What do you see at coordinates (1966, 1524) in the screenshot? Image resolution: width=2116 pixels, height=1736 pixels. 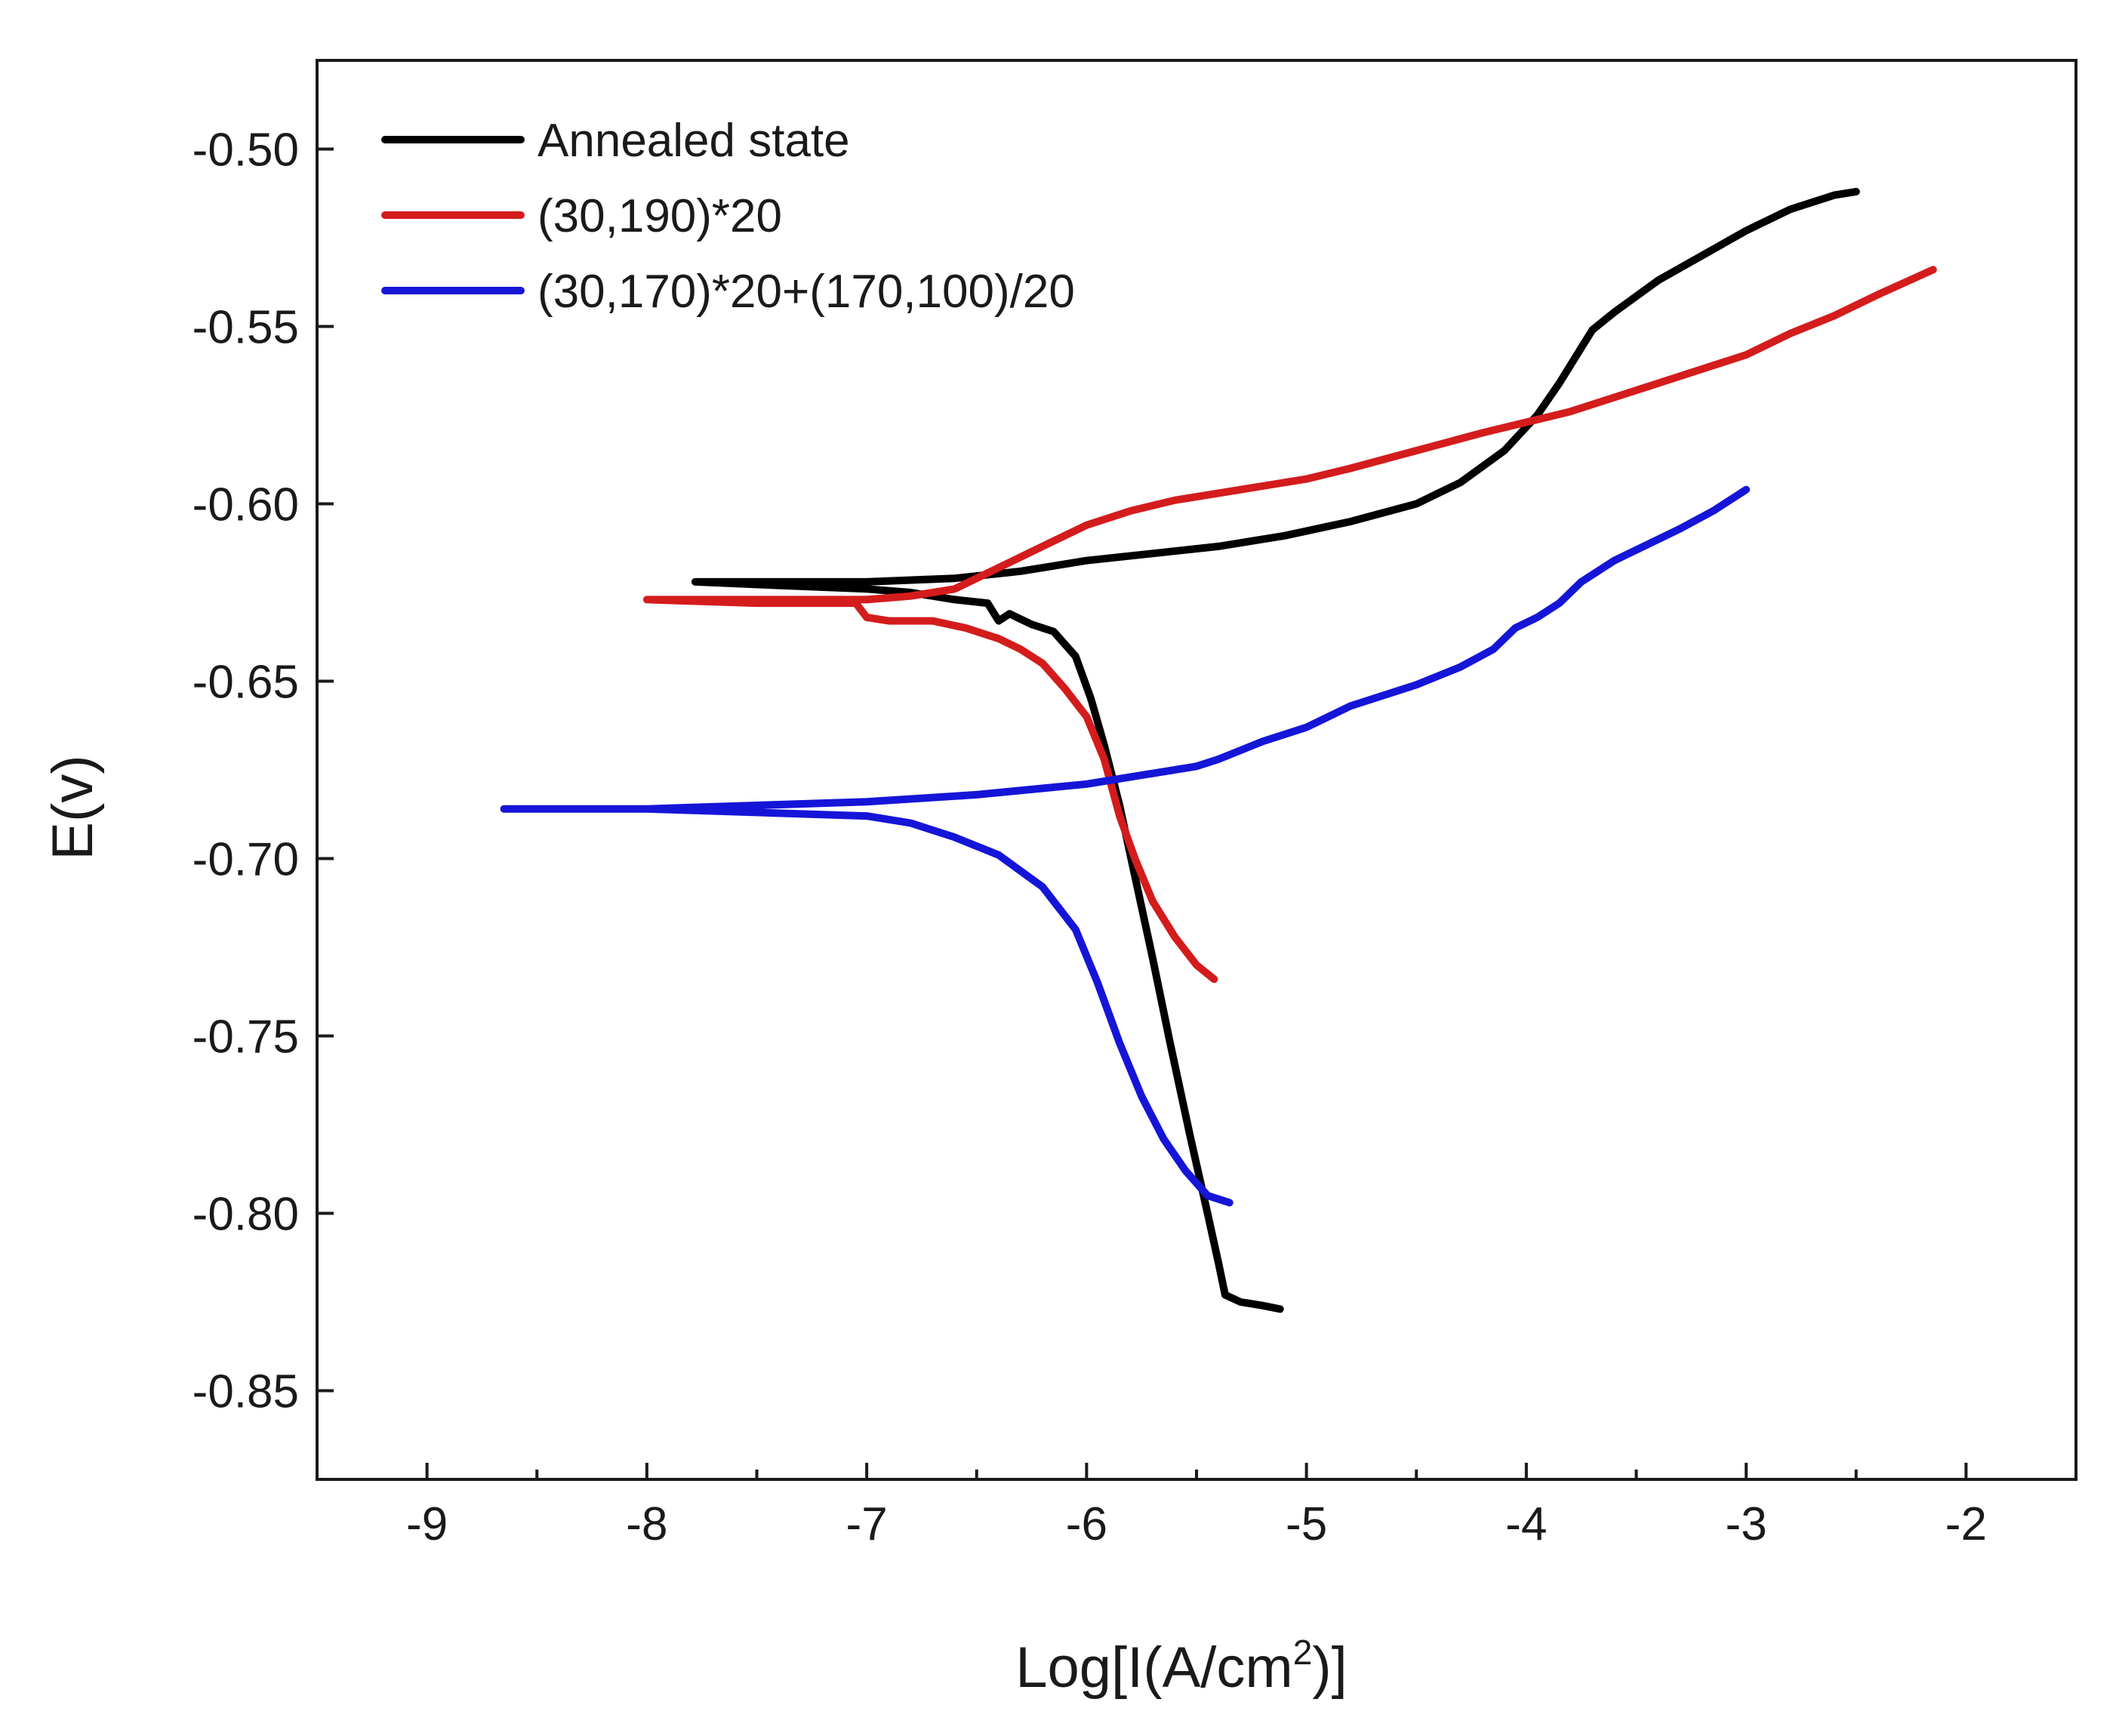 I see `x-tick-label: -2` at bounding box center [1966, 1524].